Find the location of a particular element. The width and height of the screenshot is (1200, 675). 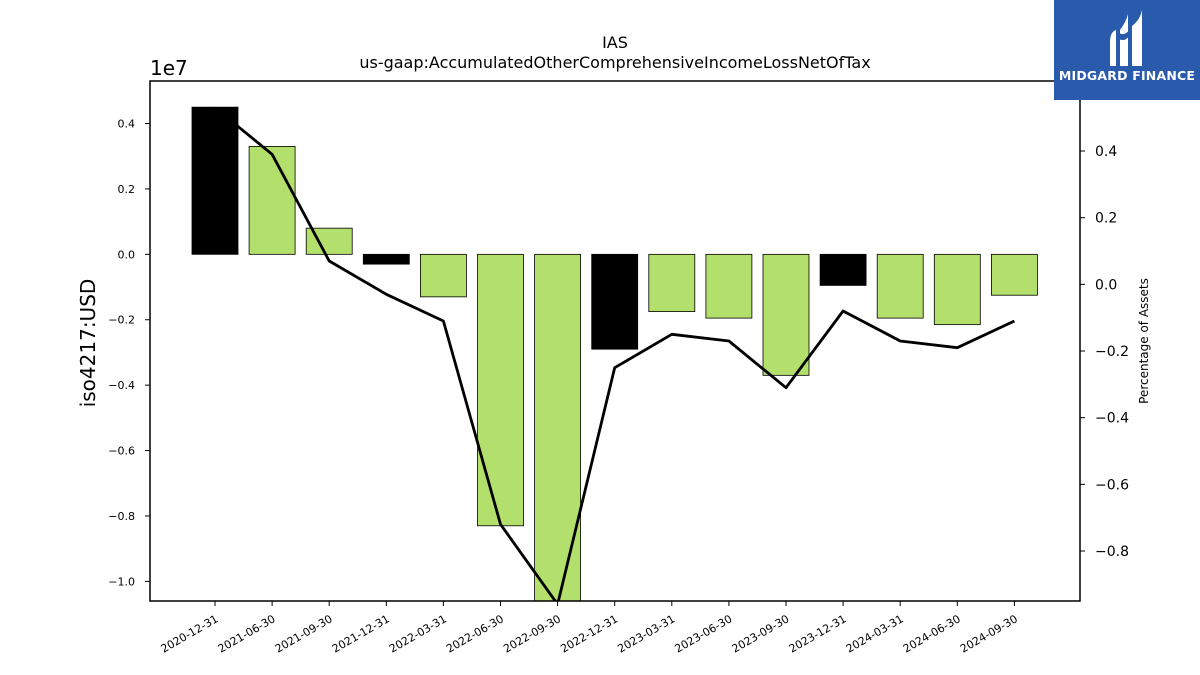

x-tick-label: 2023-12-31 is located at coordinates (818, 633).